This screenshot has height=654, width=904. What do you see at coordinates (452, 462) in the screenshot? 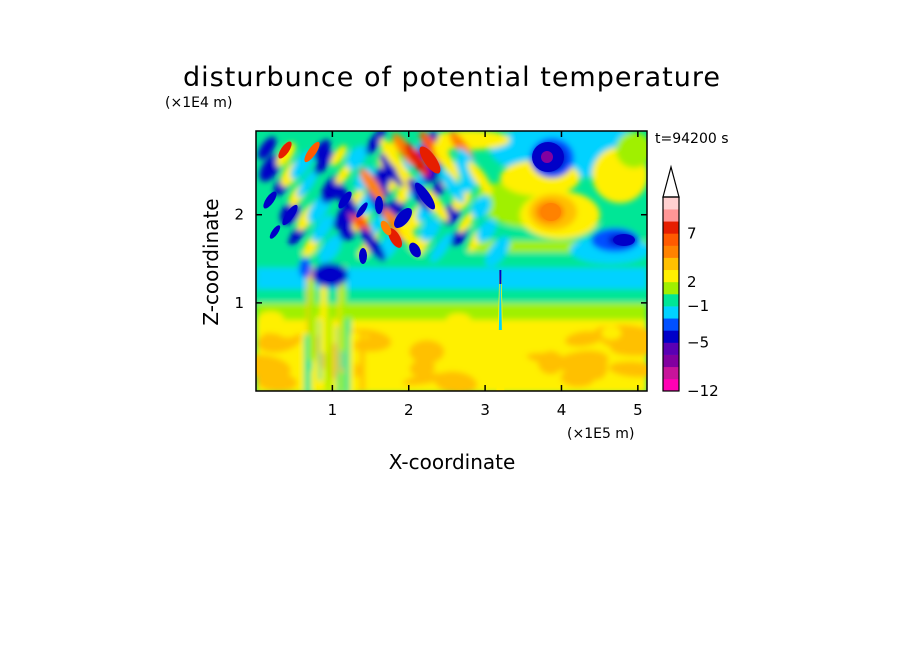
I see `x-axis-label: X-coordinate` at bounding box center [452, 462].